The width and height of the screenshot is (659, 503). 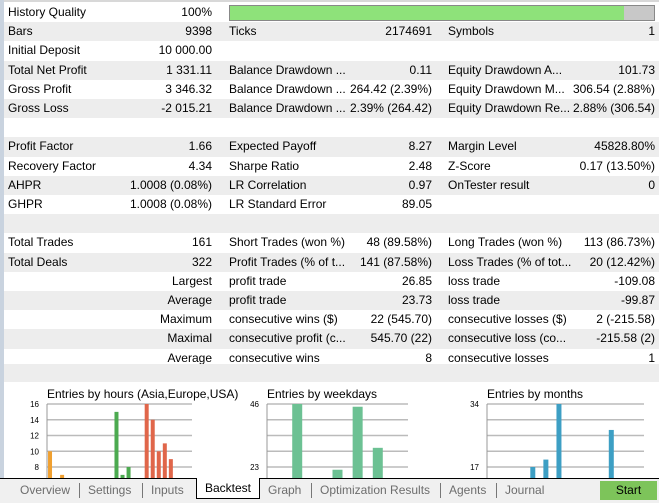 What do you see at coordinates (201, 242) in the screenshot?
I see `stat-value: 161` at bounding box center [201, 242].